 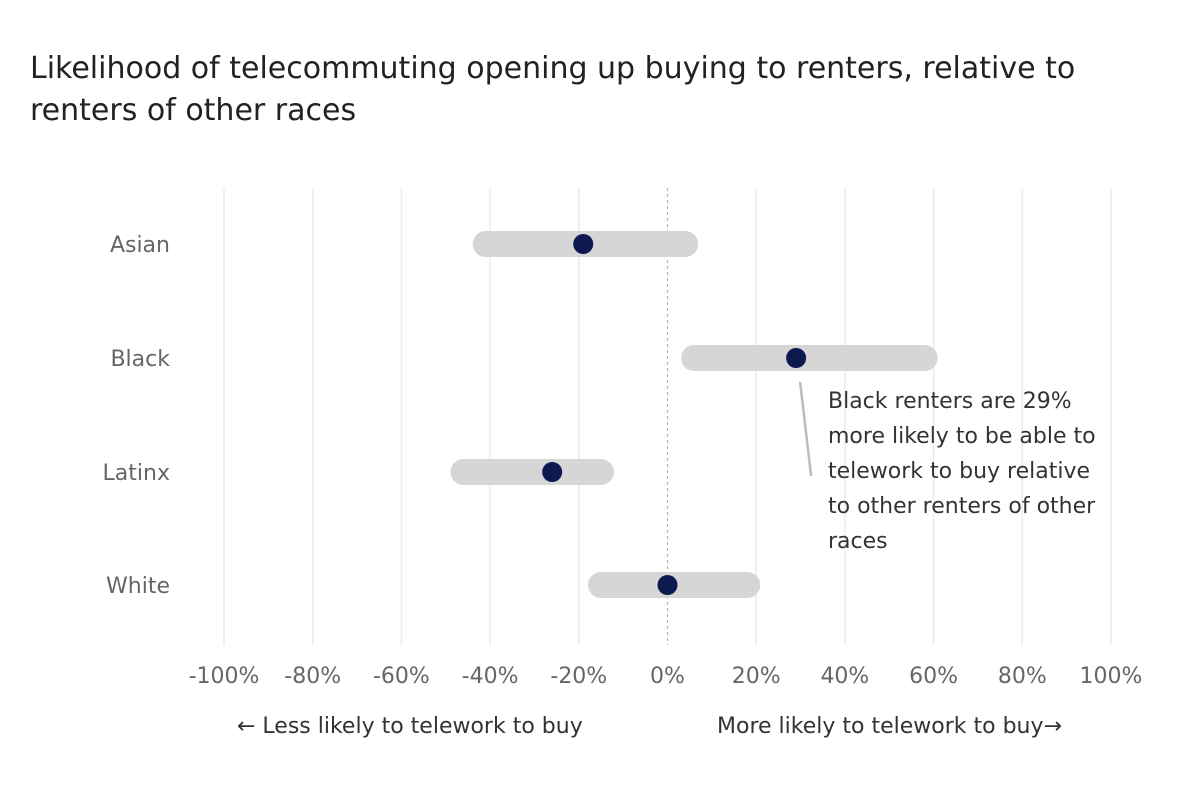 I want to click on estimate-point-white, so click(x=667, y=585).